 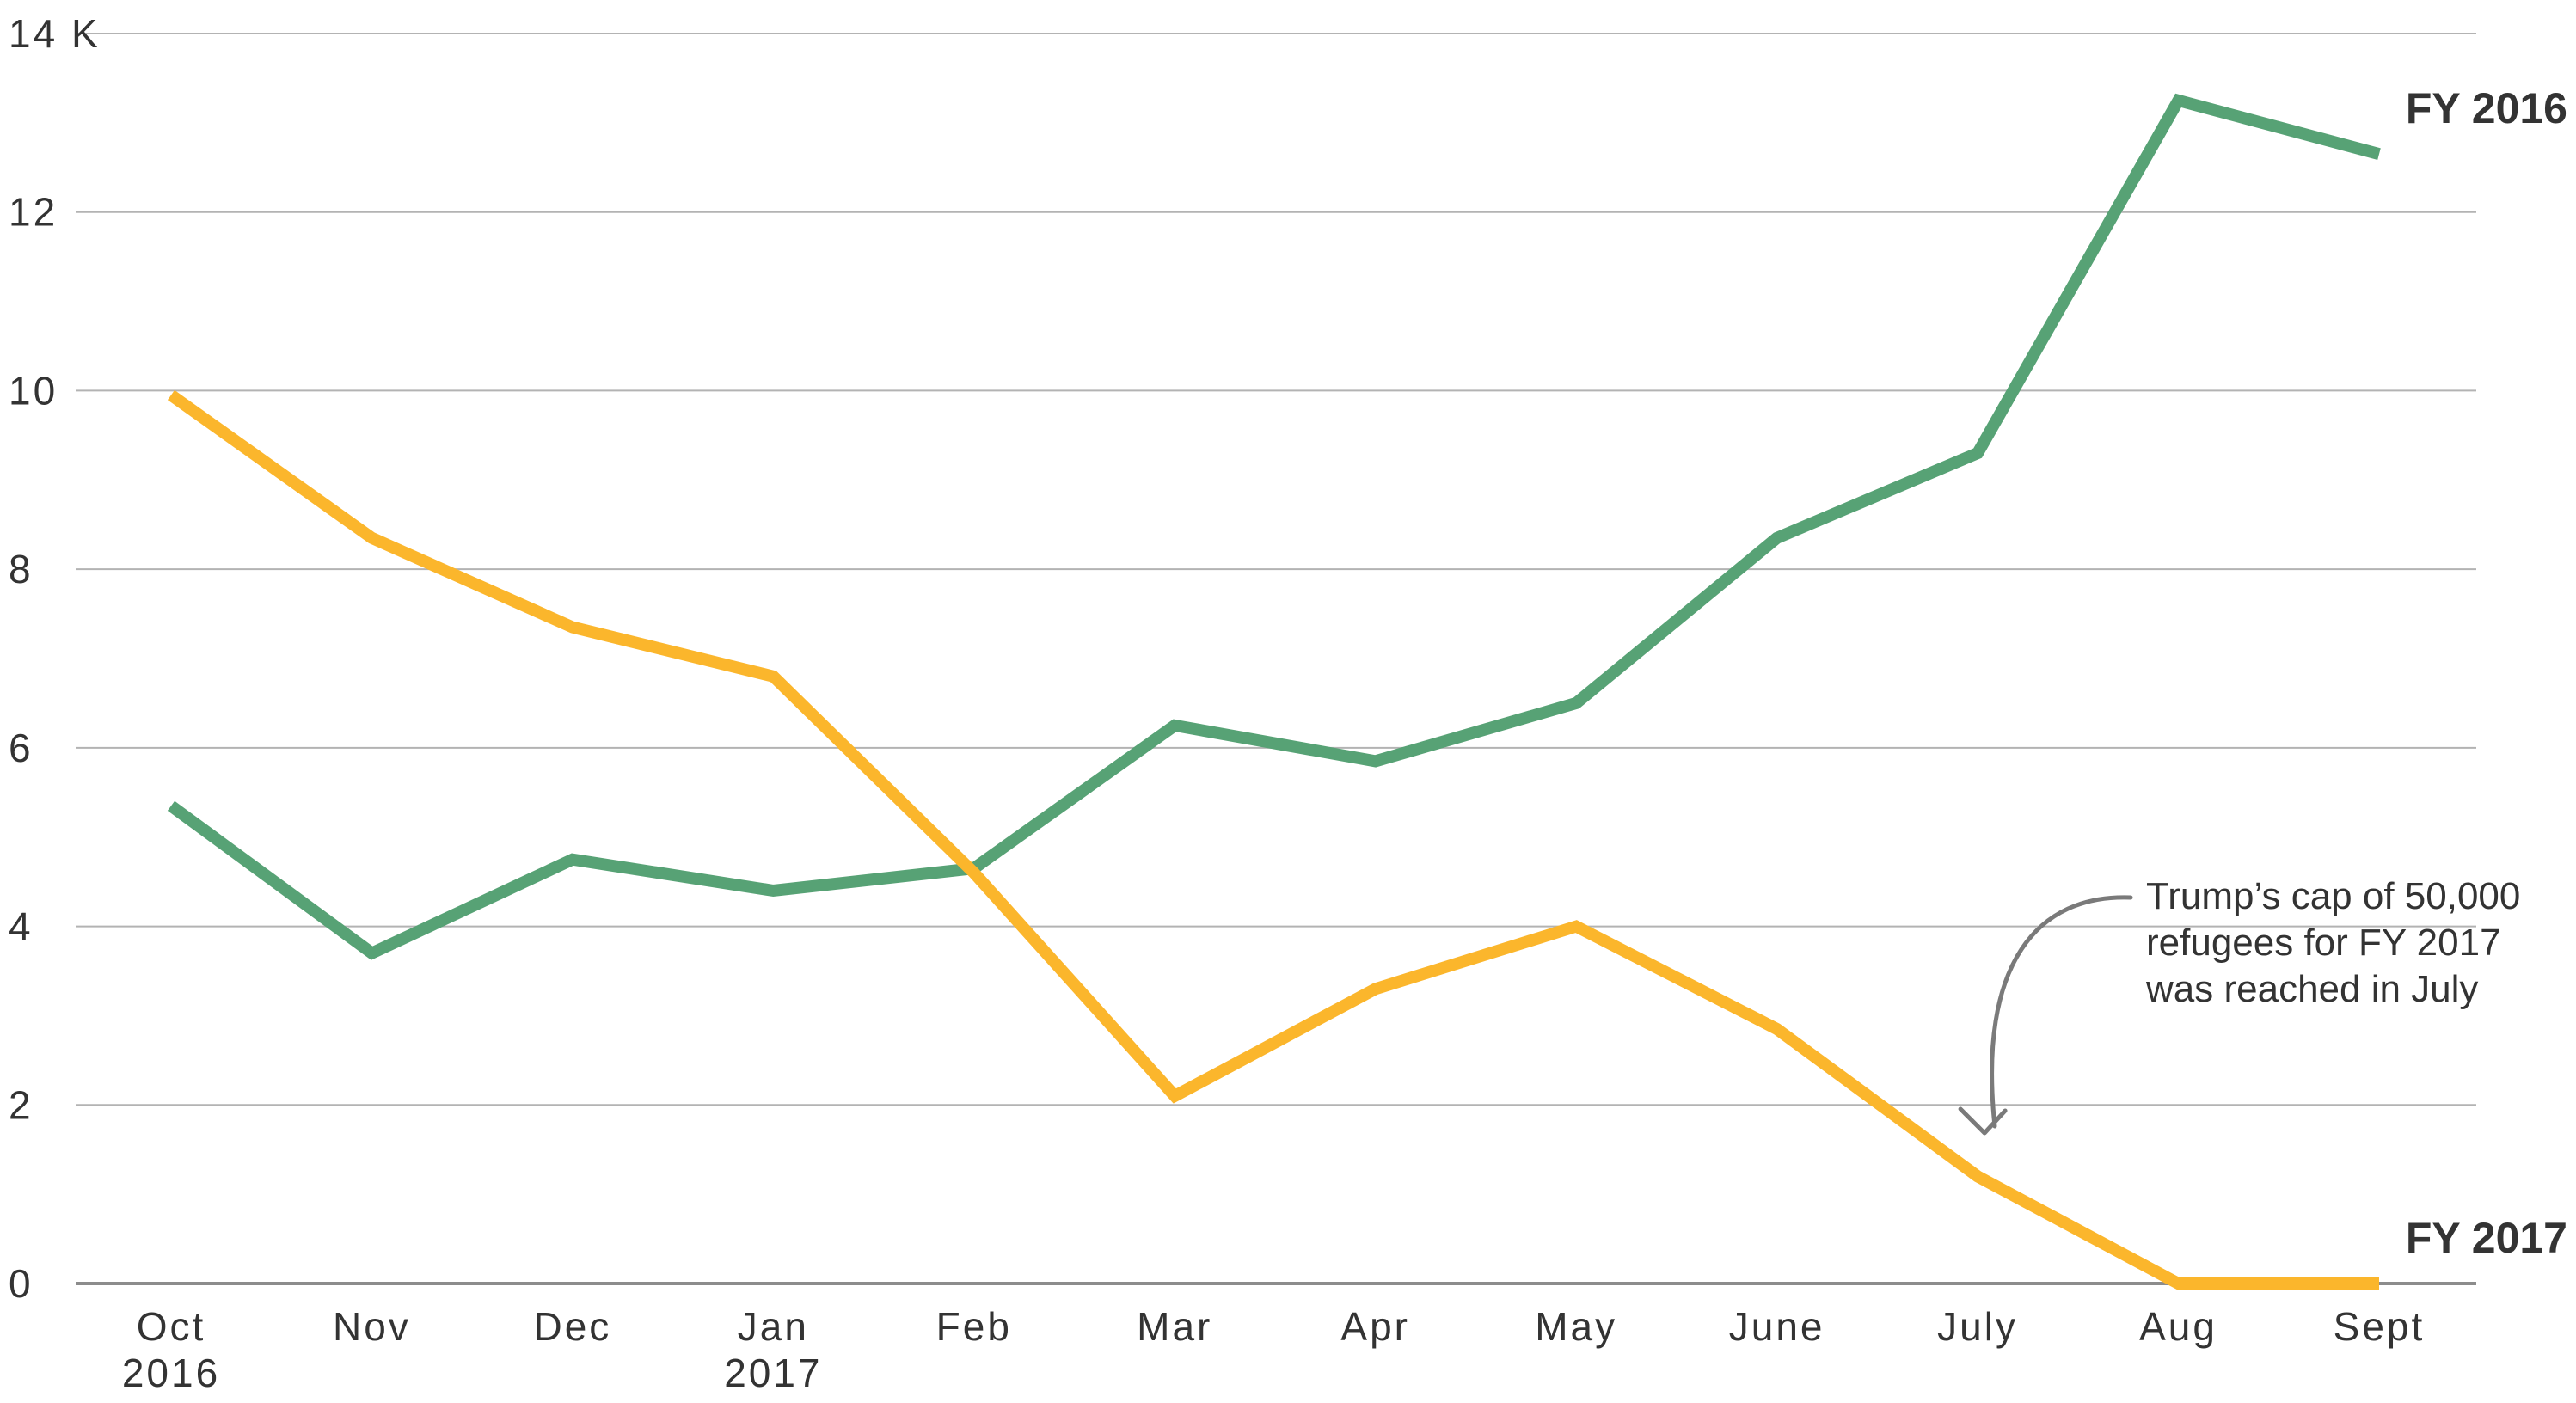 I want to click on x-tick-label: Oct, so click(x=172, y=1326).